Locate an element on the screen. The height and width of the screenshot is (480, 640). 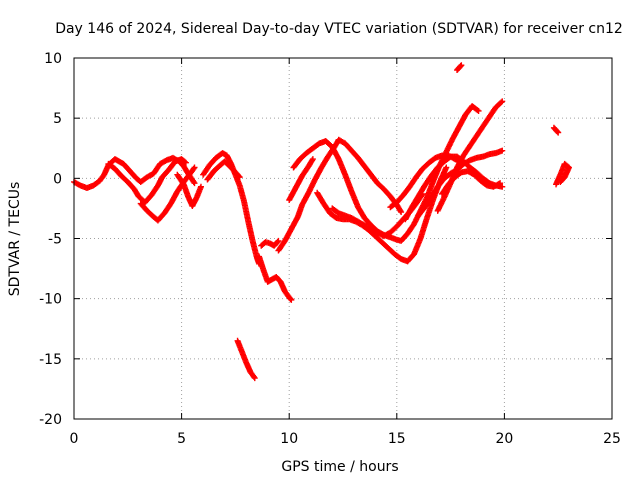
y-tick-label: 10 is located at coordinates (53, 59).